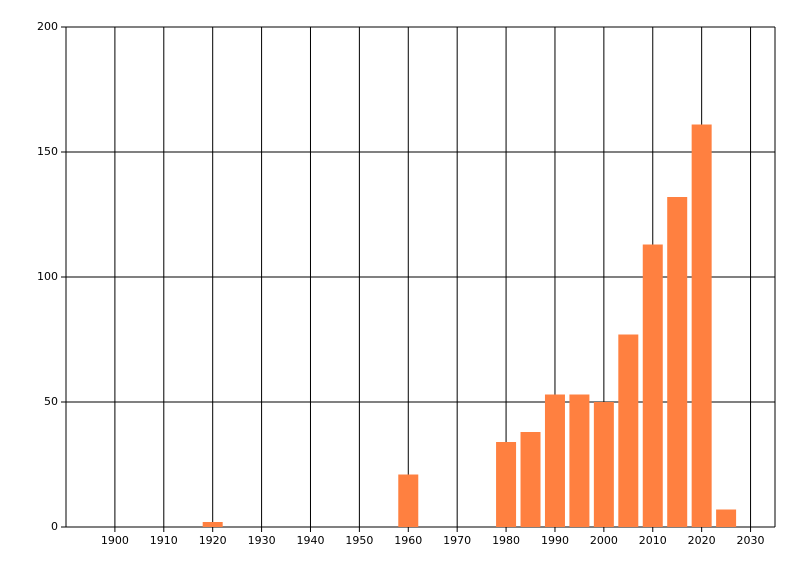 Image resolution: width=800 pixels, height=576 pixels. I want to click on x-tick-label: 2000, so click(604, 540).